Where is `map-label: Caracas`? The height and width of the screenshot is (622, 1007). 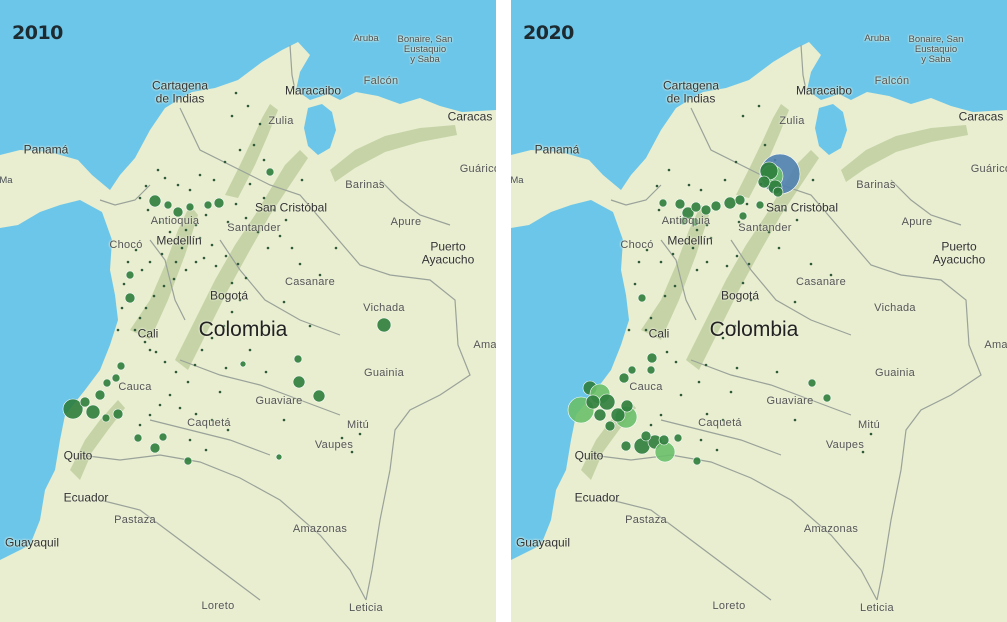 map-label: Caracas is located at coordinates (470, 116).